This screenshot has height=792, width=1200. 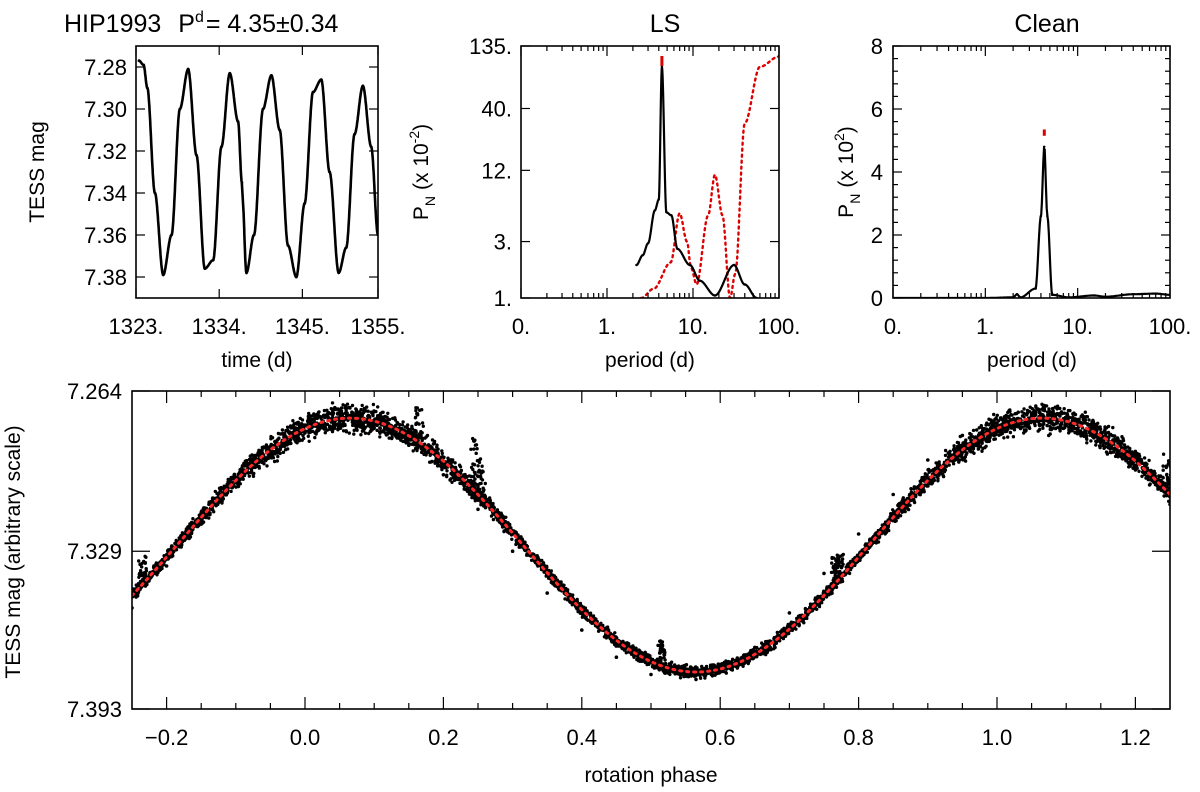 I want to click on lightcurve-xtick-label: 1355., so click(x=377, y=326).